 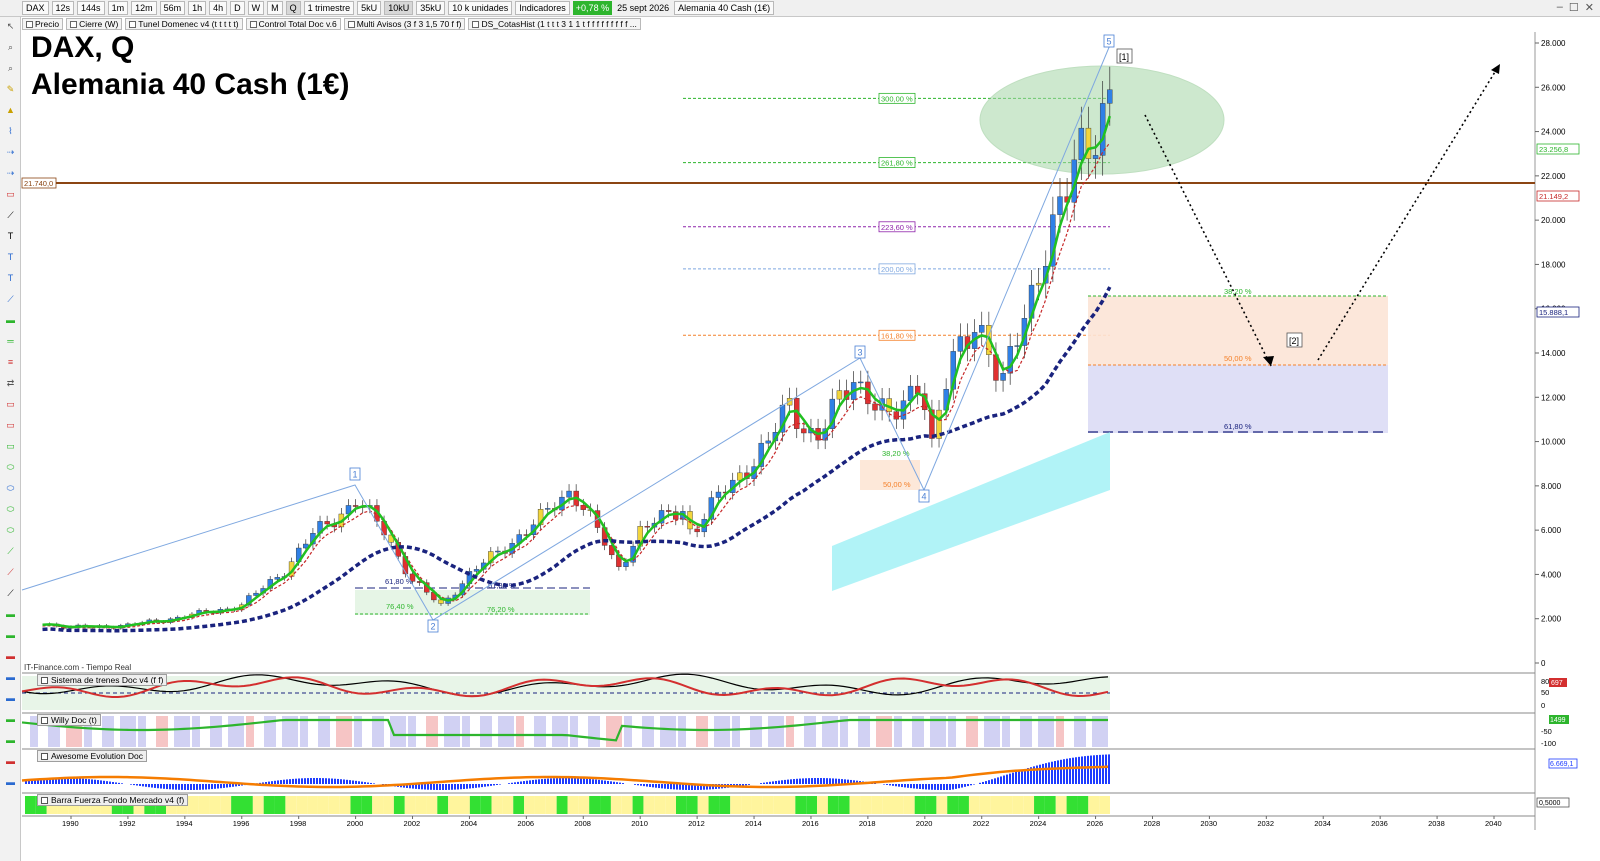 What do you see at coordinates (275, 8) in the screenshot?
I see `interval-m: M` at bounding box center [275, 8].